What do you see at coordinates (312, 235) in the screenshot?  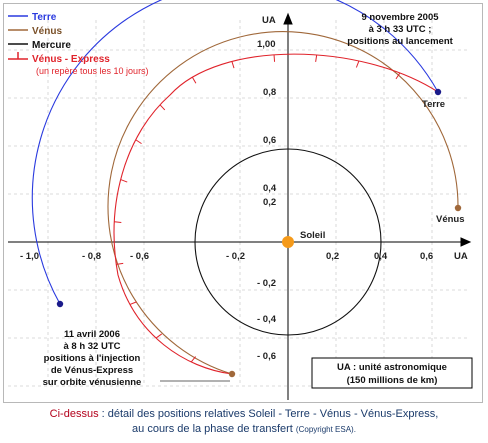 I see `soleil-label: Soleil` at bounding box center [312, 235].